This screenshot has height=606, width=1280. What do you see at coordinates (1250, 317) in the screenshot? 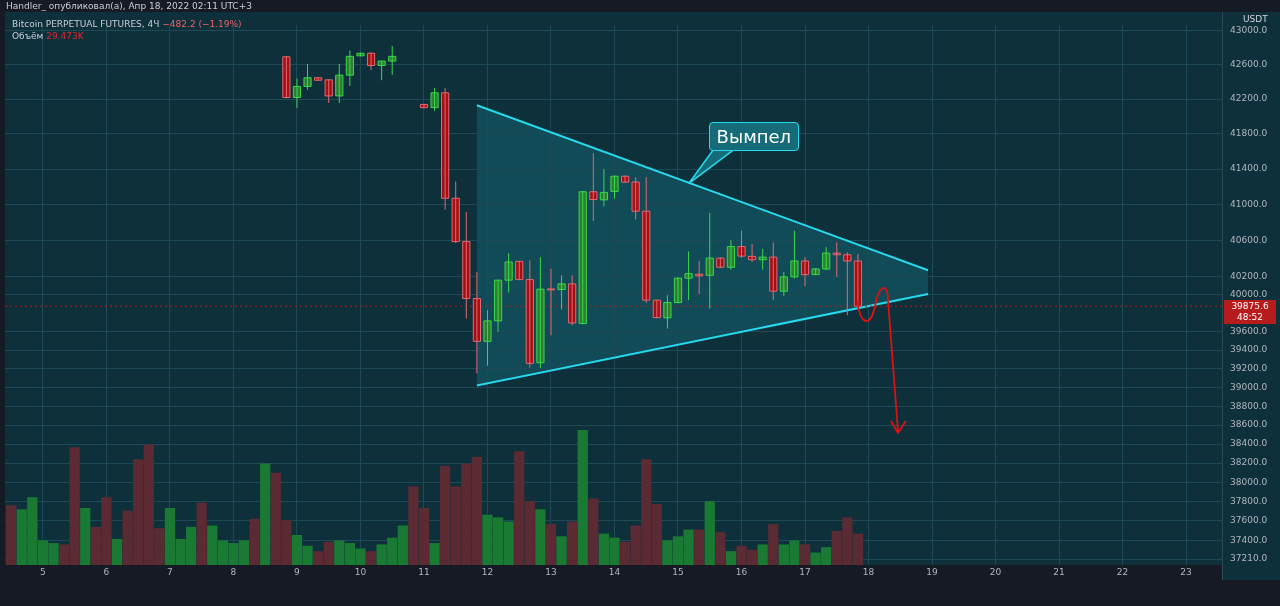
I see `text: 48:52` at bounding box center [1250, 317].